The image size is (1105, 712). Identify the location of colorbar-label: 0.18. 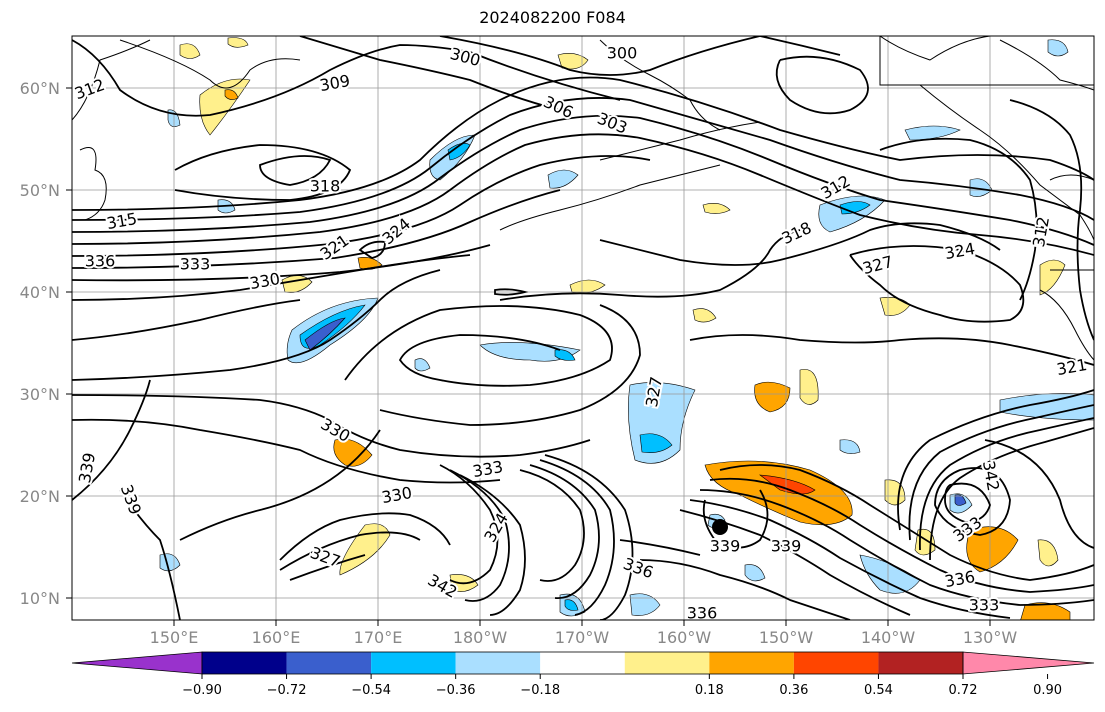
(709, 690).